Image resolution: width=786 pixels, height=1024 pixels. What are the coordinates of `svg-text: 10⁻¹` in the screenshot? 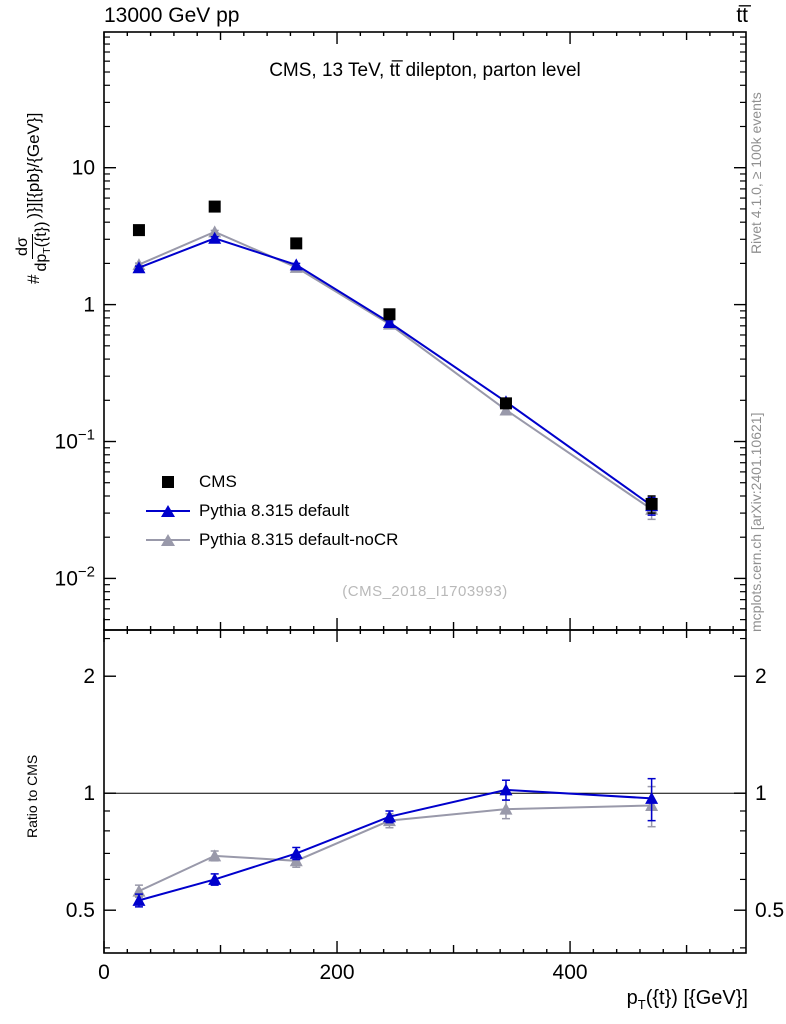 It's located at (75, 440).